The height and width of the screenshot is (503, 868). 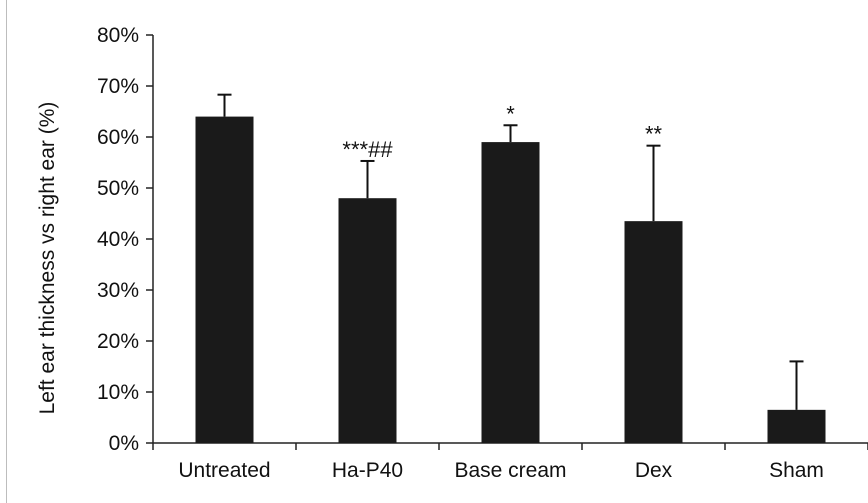 I want to click on category-label: Dex, so click(x=654, y=470).